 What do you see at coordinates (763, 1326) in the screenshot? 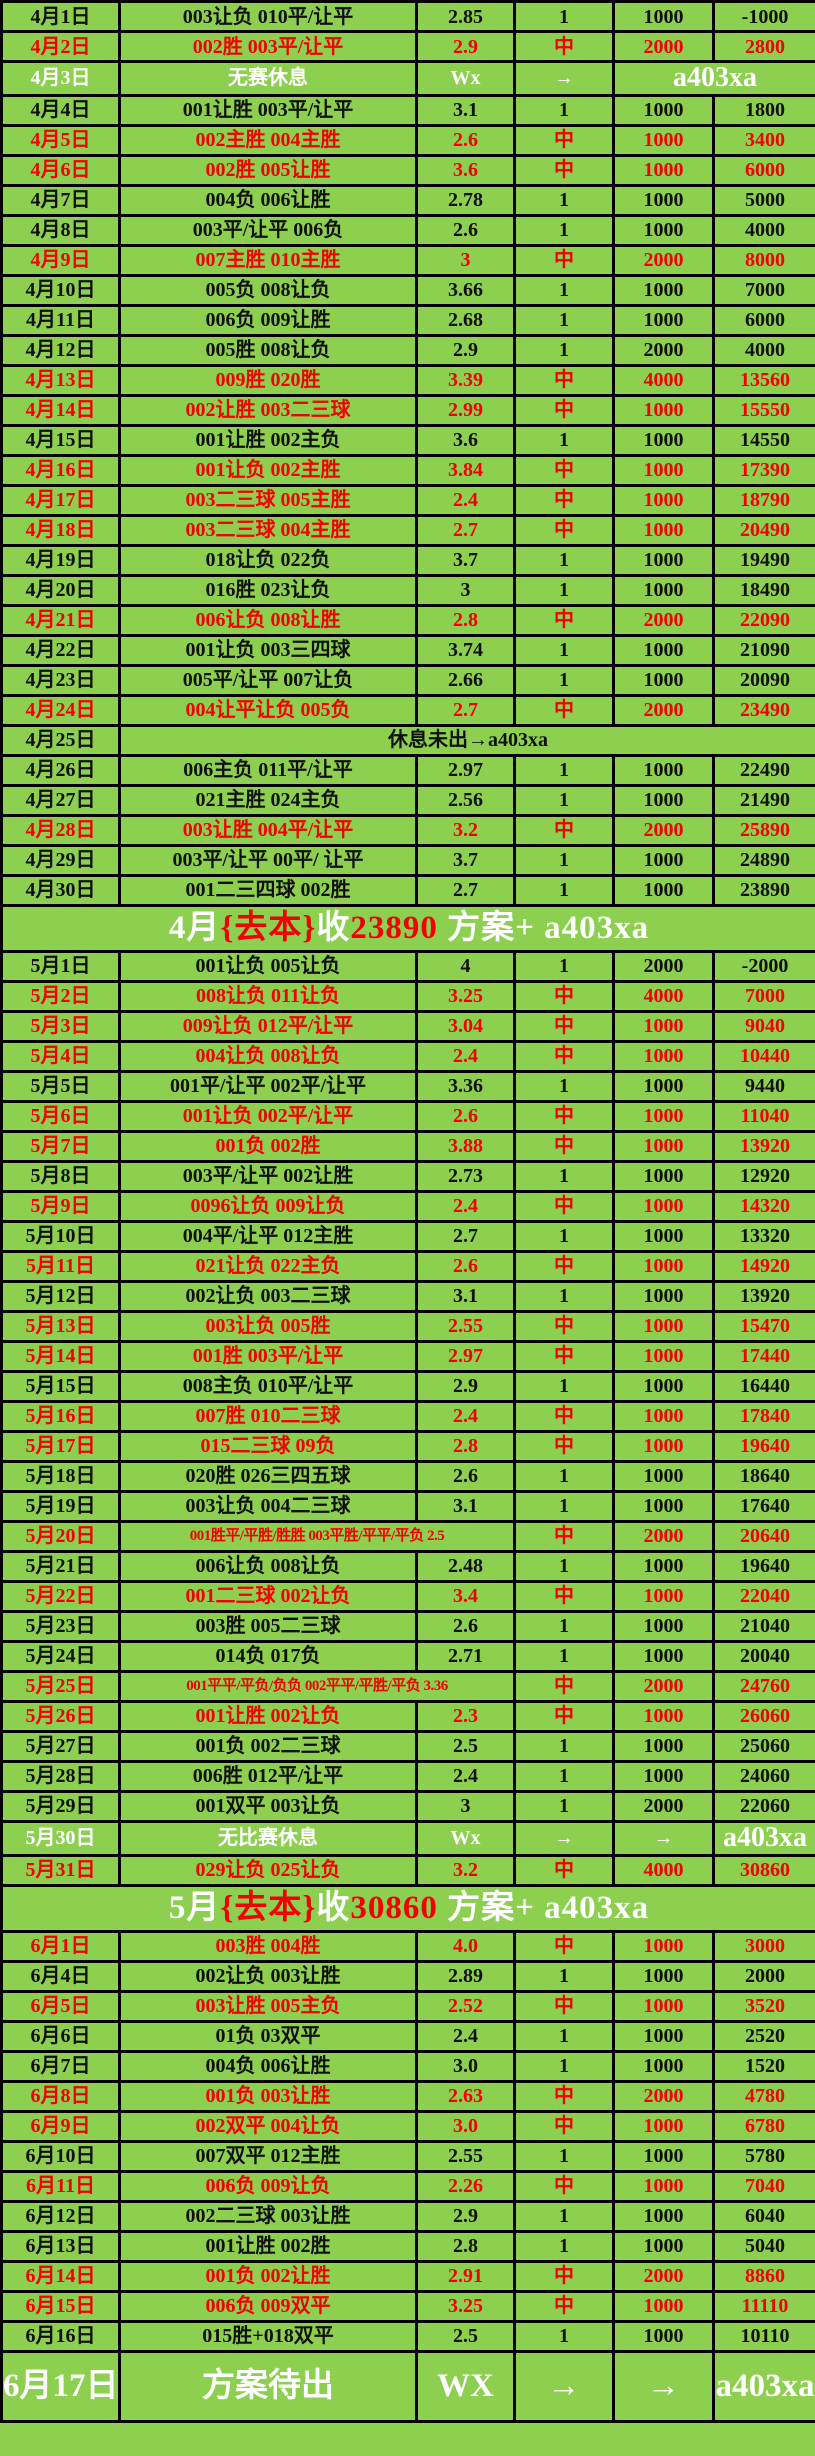
I see `cell-total: 15470` at bounding box center [763, 1326].